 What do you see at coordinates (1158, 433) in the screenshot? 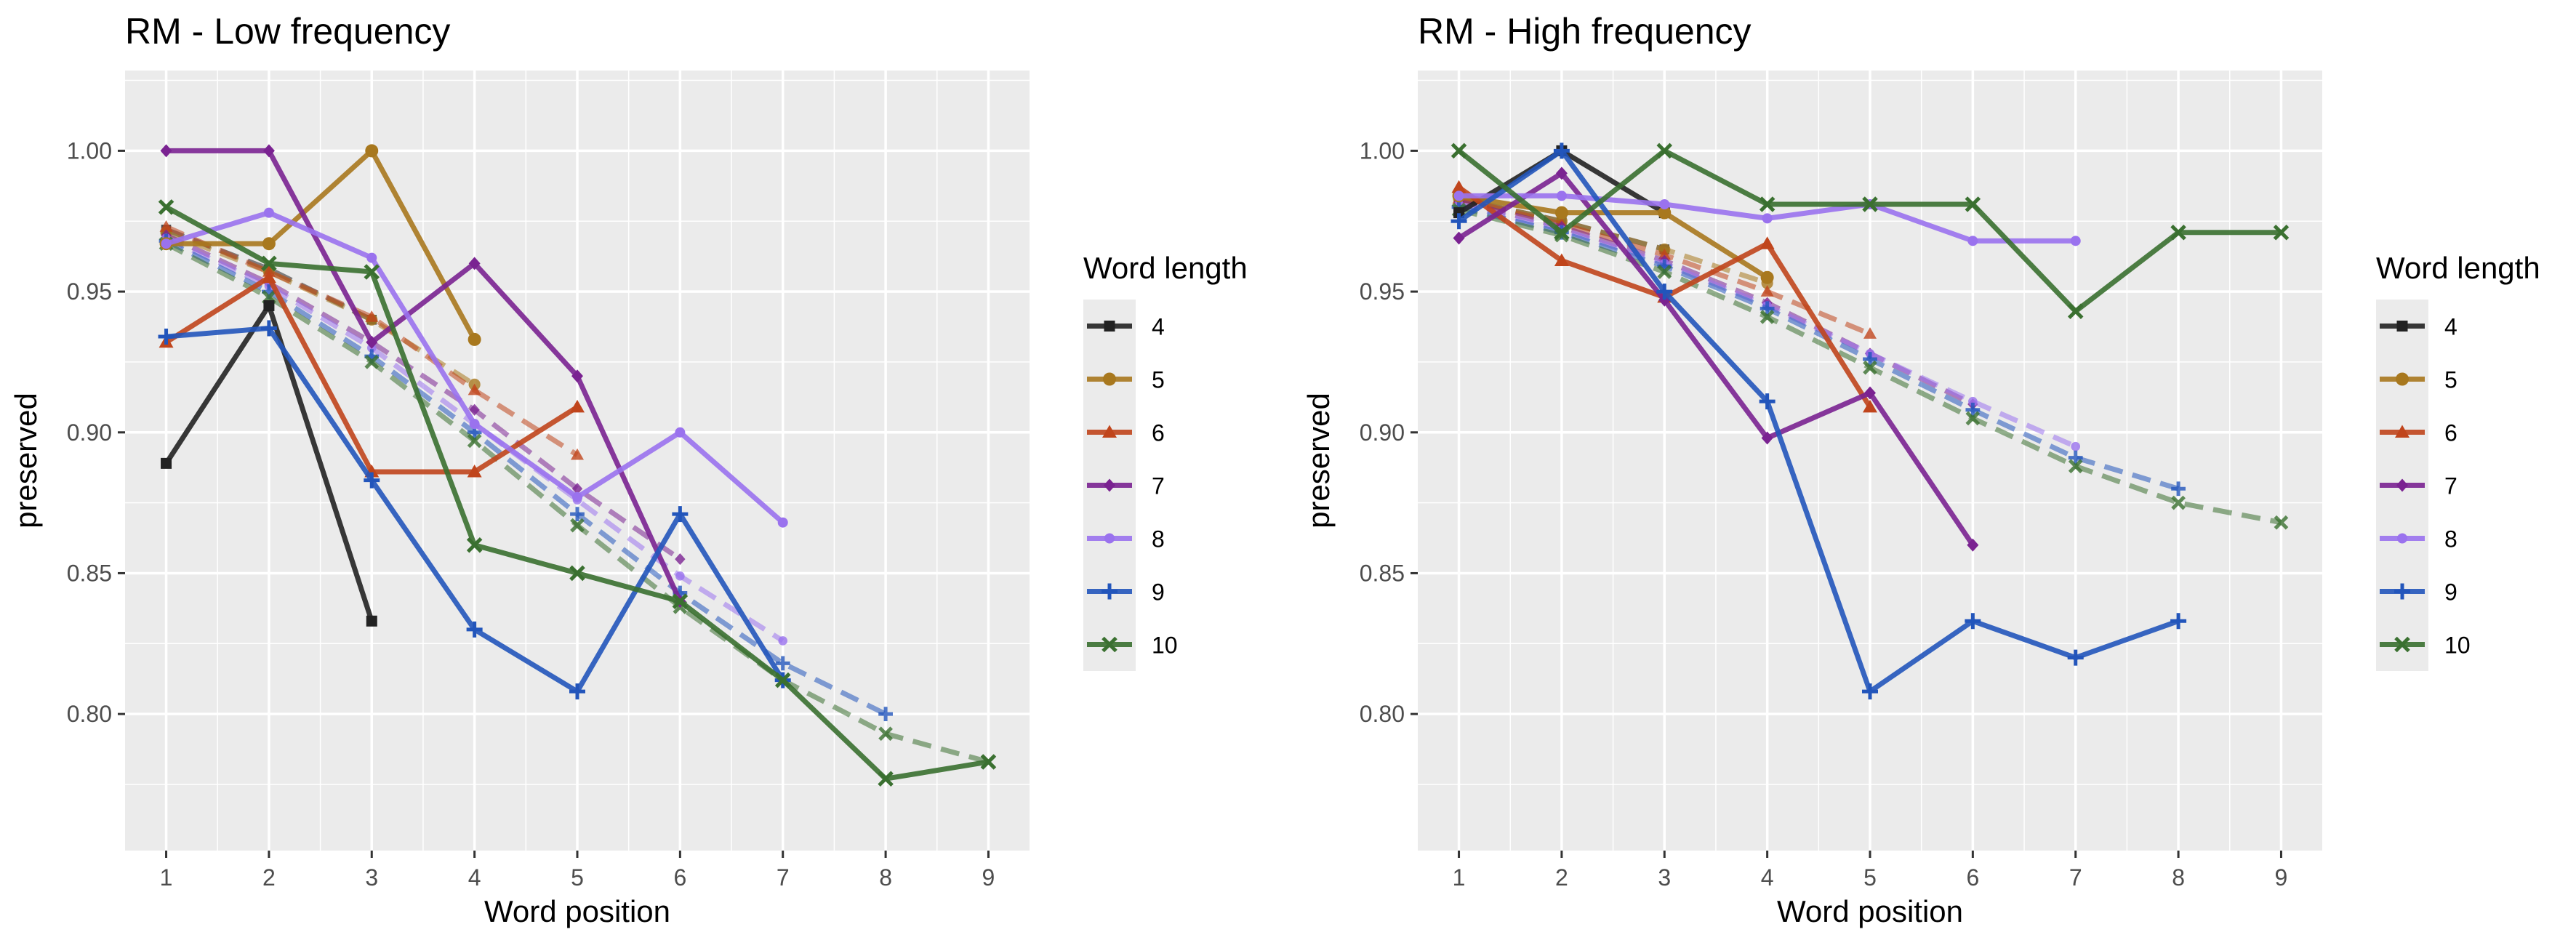
I see `legend-label: 6` at bounding box center [1158, 433].